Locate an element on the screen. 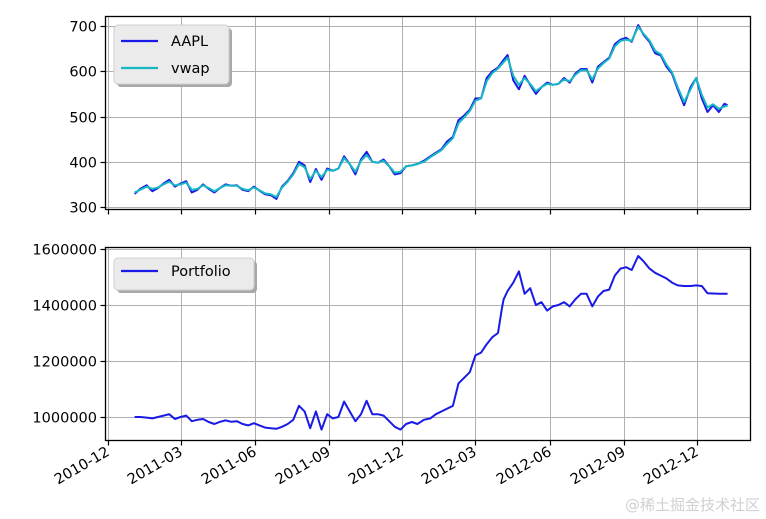  y-tick-label: 600 is located at coordinates (83, 73).